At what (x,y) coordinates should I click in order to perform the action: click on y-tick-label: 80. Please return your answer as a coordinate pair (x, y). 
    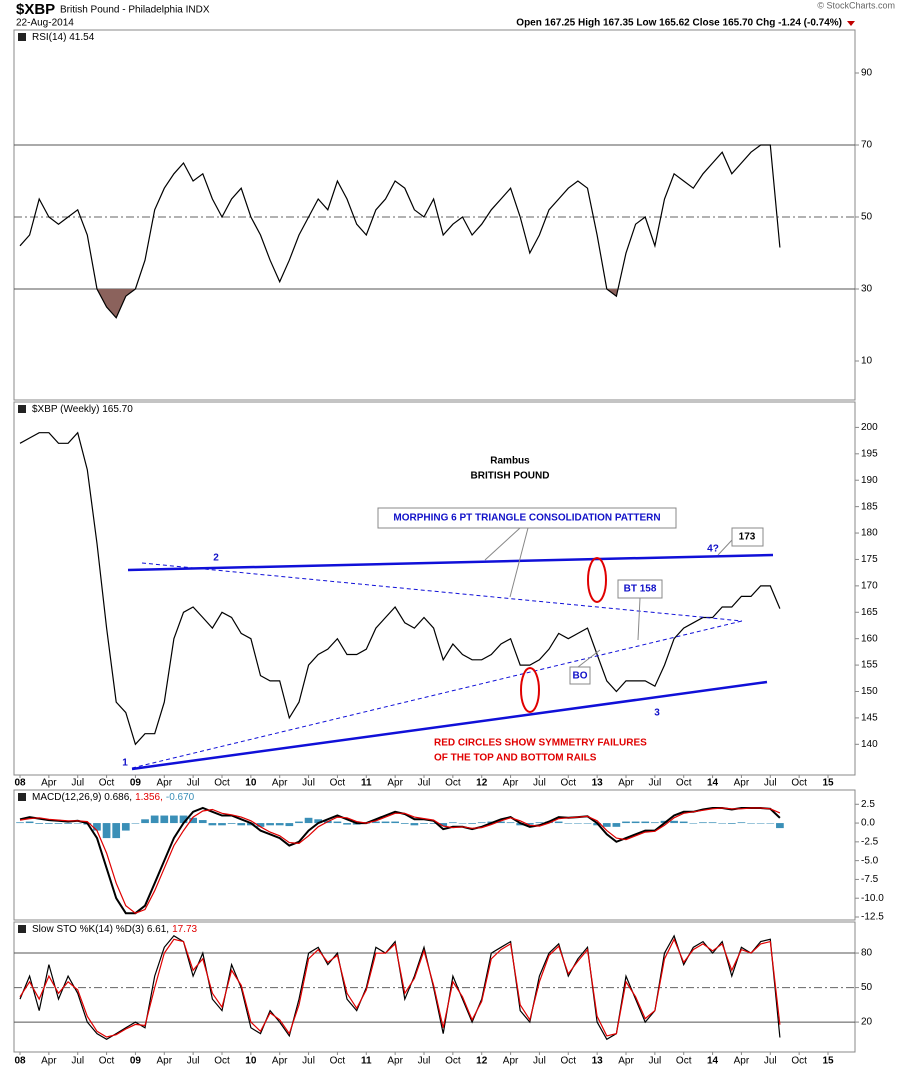
    Looking at the image, I should click on (867, 953).